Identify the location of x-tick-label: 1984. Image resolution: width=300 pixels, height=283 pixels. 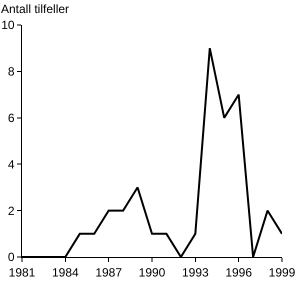
(65, 272).